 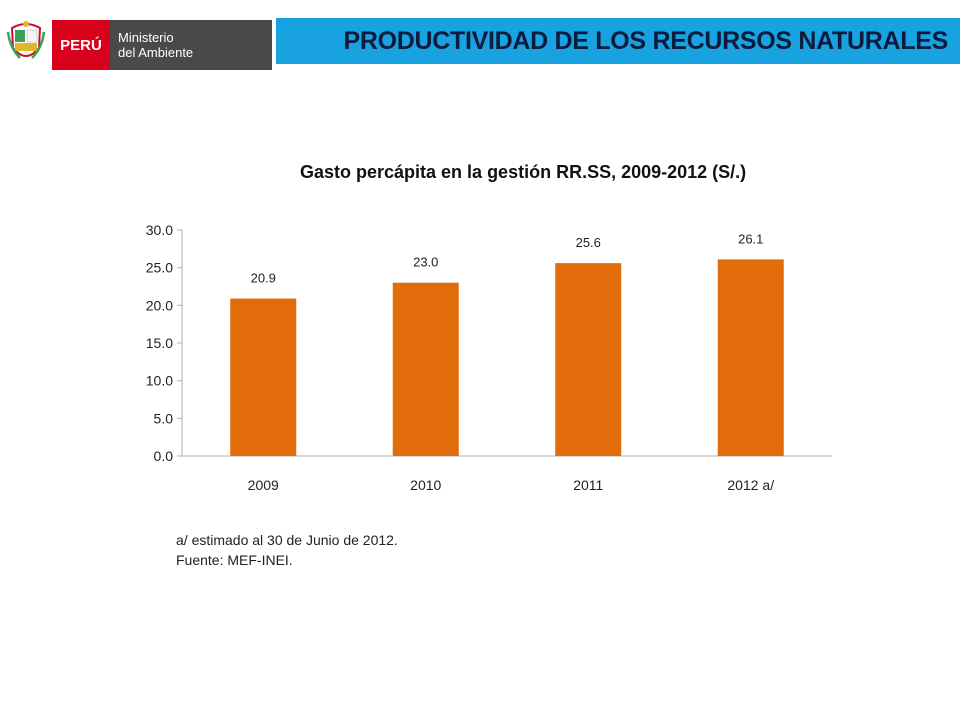 What do you see at coordinates (425, 485) in the screenshot?
I see `x-tick-label: 2010` at bounding box center [425, 485].